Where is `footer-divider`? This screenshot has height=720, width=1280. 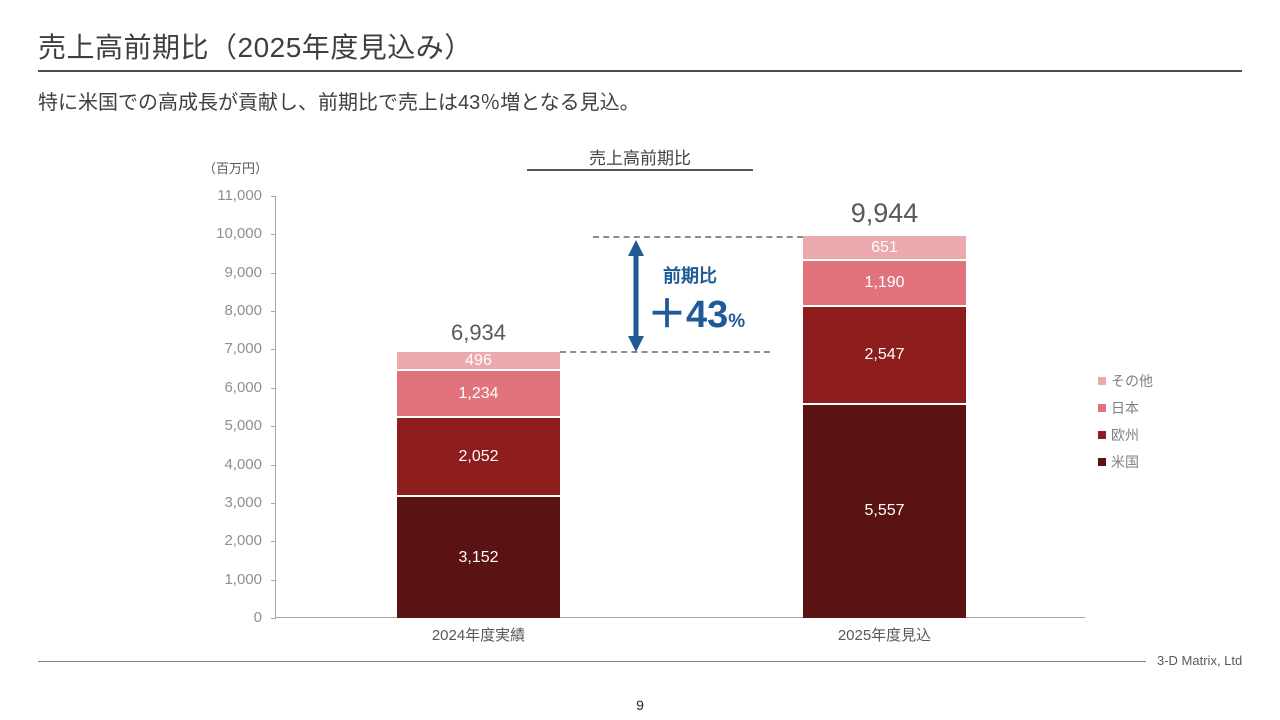
footer-divider is located at coordinates (592, 661).